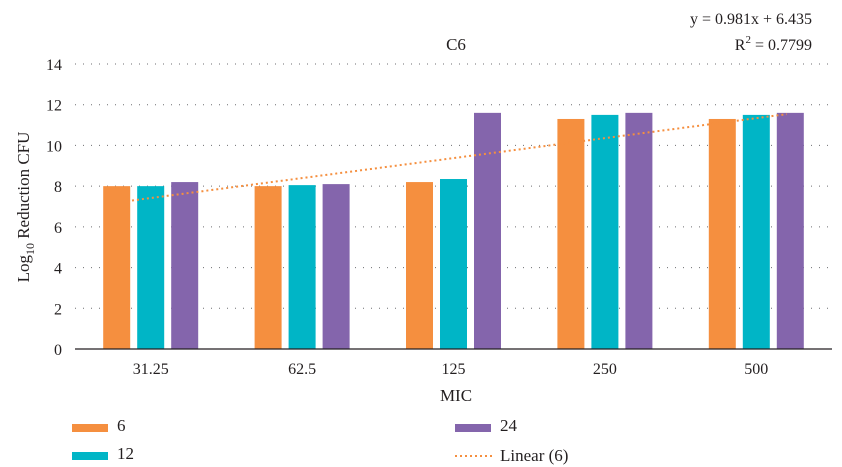  What do you see at coordinates (30, 249) in the screenshot?
I see `y-axis-title-subscript: 10` at bounding box center [30, 249].